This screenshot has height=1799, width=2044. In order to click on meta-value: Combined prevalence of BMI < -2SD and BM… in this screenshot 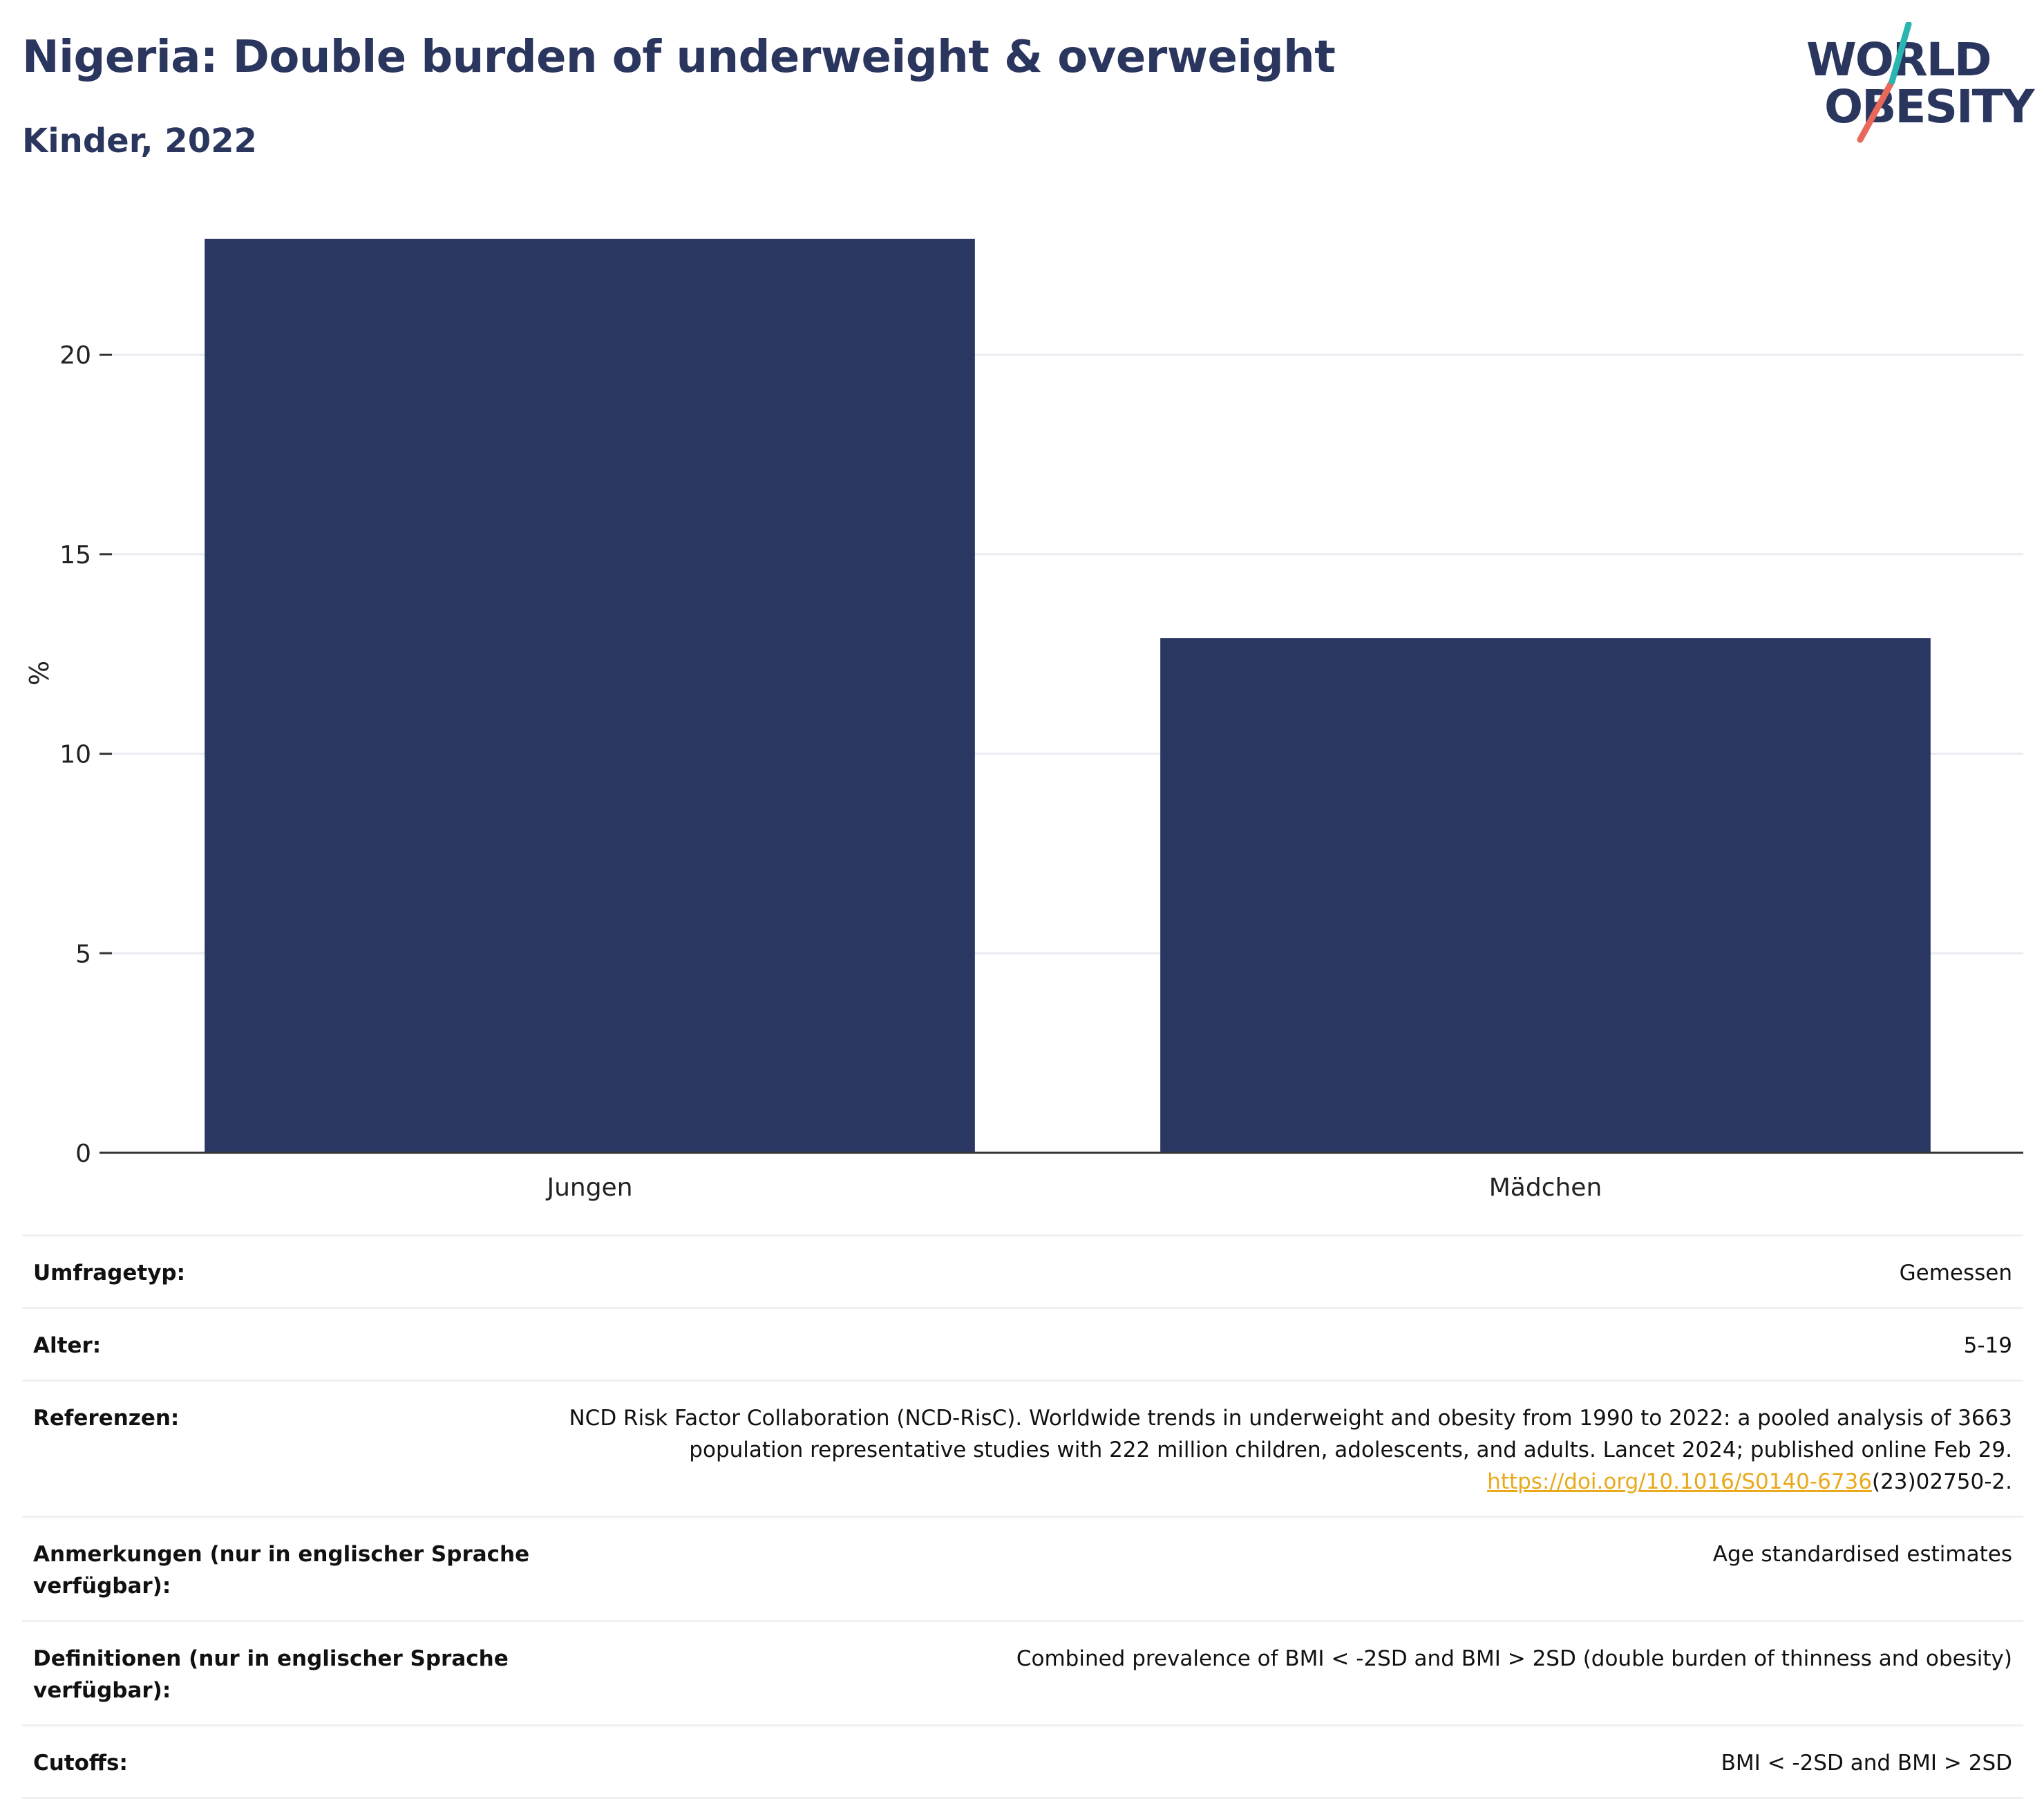, I will do `click(1514, 1658)`.